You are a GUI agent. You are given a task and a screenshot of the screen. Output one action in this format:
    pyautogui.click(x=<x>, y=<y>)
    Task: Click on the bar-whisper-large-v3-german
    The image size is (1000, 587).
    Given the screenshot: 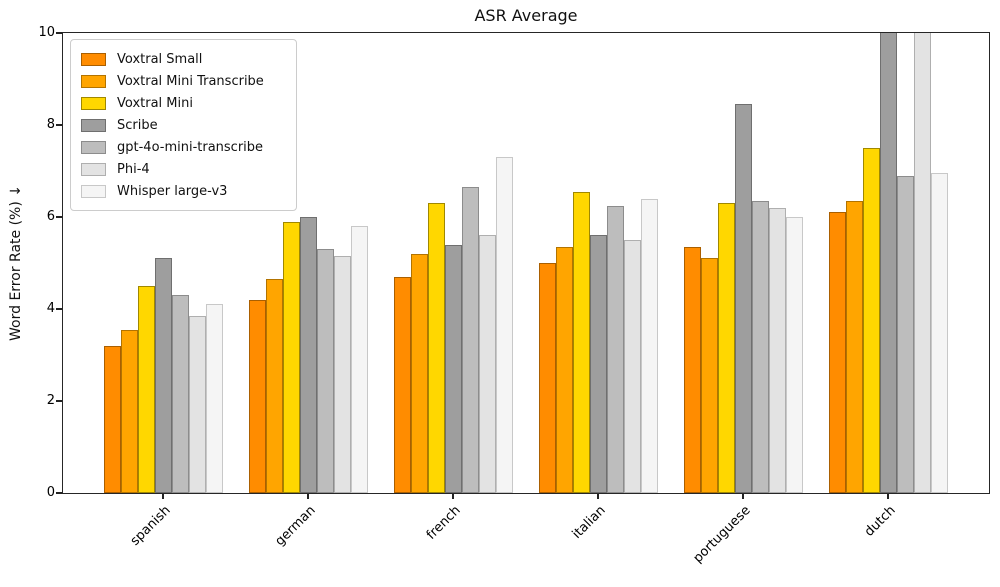 What is the action you would take?
    pyautogui.click(x=359, y=359)
    